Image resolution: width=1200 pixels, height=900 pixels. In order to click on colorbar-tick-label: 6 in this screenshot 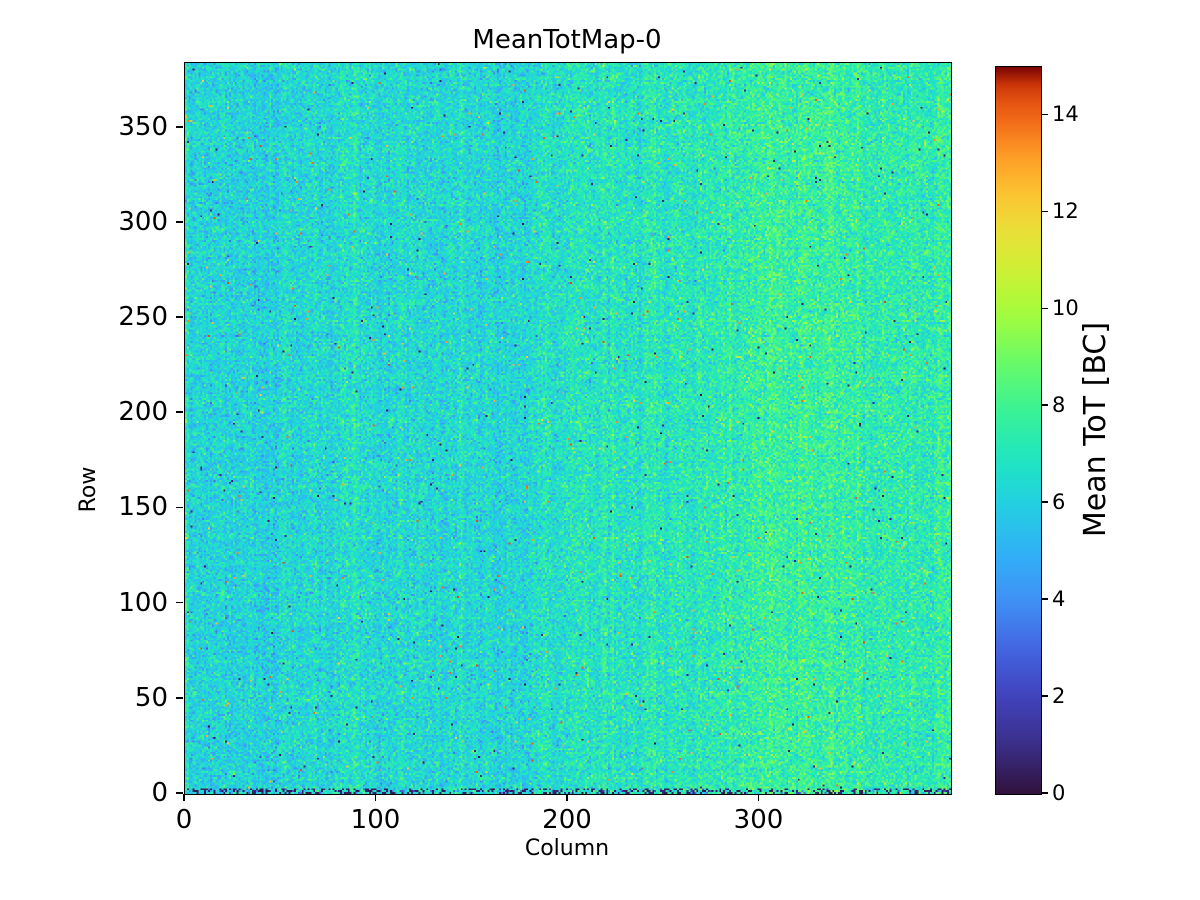, I will do `click(1059, 502)`.